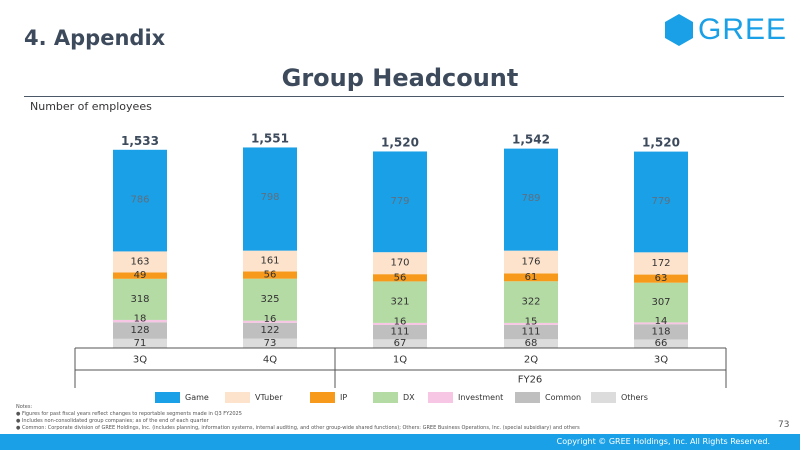 The width and height of the screenshot is (800, 450). I want to click on gree-logo: GREE, so click(724, 30).